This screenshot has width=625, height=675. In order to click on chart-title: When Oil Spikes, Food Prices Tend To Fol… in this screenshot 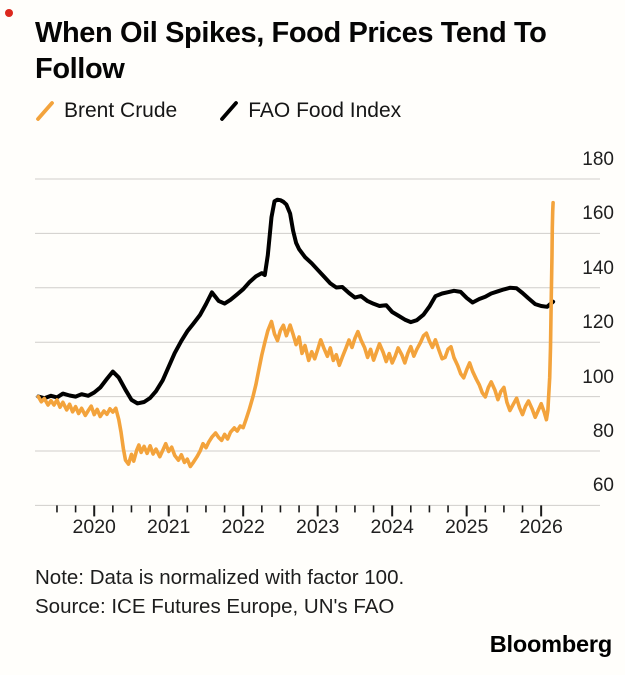, I will do `click(322, 51)`.